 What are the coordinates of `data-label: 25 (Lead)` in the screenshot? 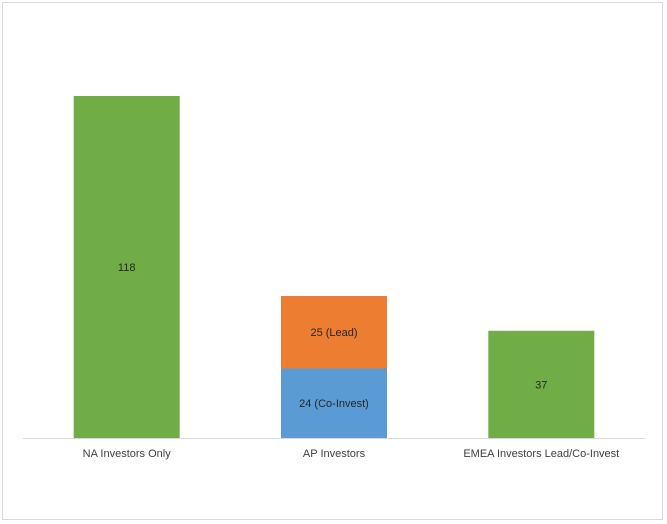 It's located at (333, 333).